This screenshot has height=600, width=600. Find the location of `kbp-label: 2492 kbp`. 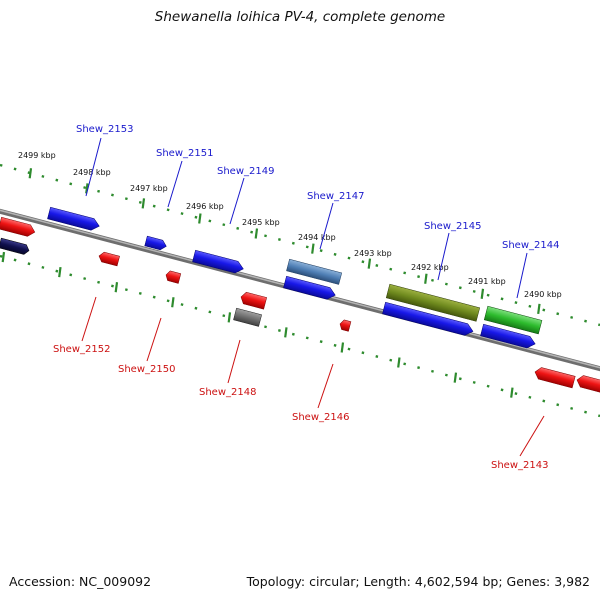

kbp-label: 2492 kbp is located at coordinates (430, 267).